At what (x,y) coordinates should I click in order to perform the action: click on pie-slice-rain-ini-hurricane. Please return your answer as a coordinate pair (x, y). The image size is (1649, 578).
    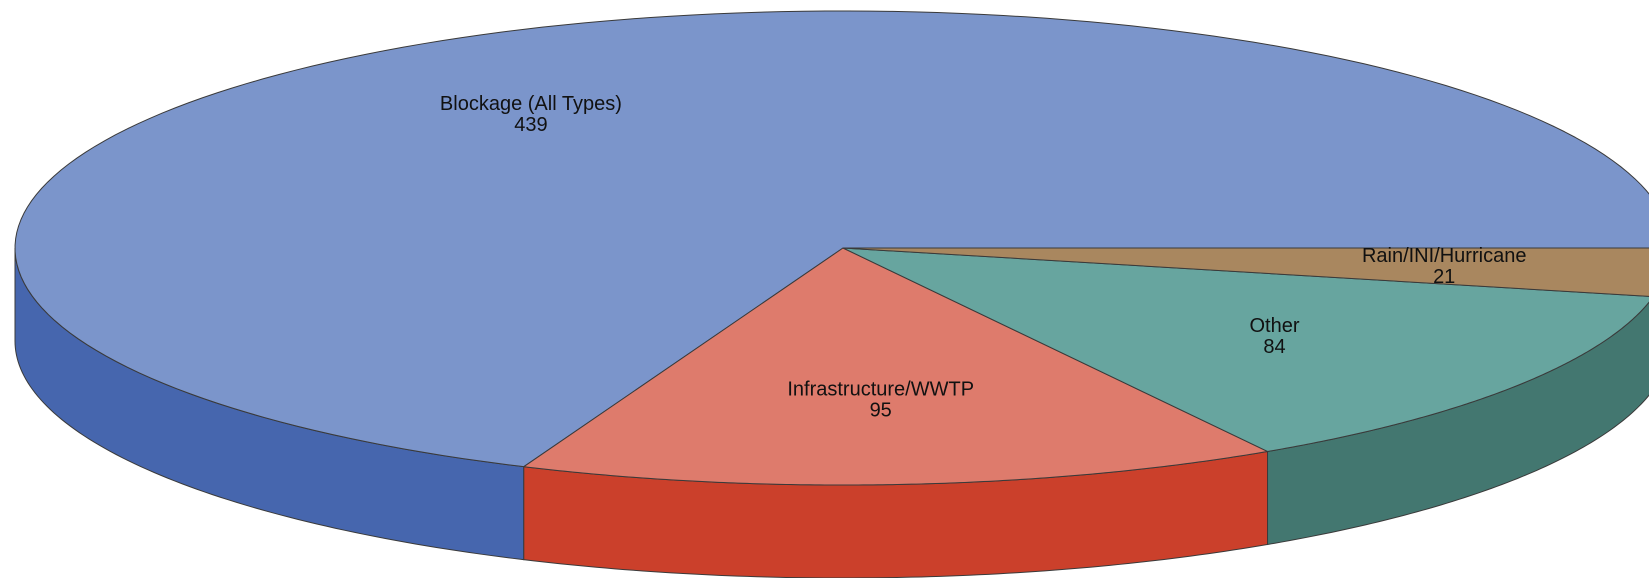
    Looking at the image, I should click on (1245, 272).